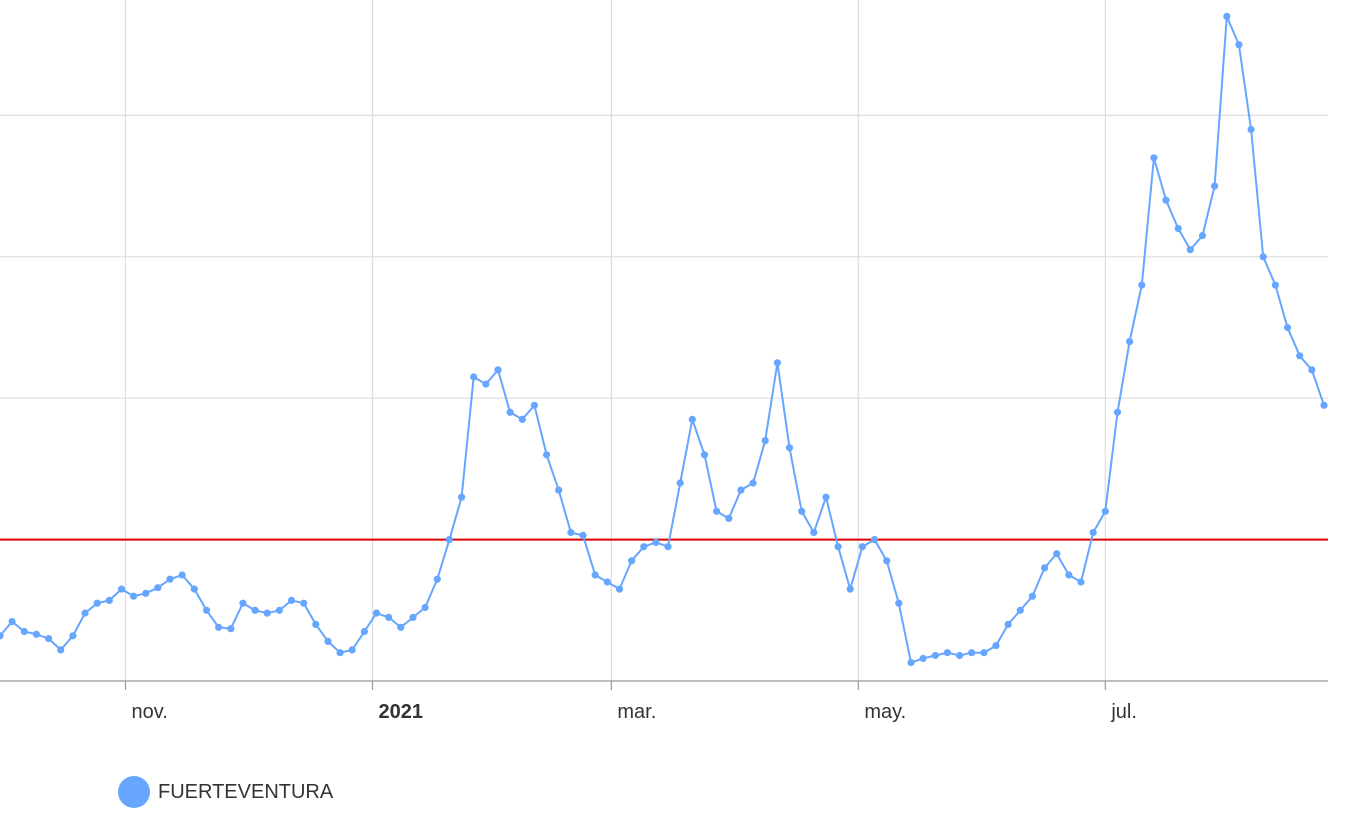 The height and width of the screenshot is (832, 1346). What do you see at coordinates (400, 712) in the screenshot?
I see `x-tick-label: 2021` at bounding box center [400, 712].